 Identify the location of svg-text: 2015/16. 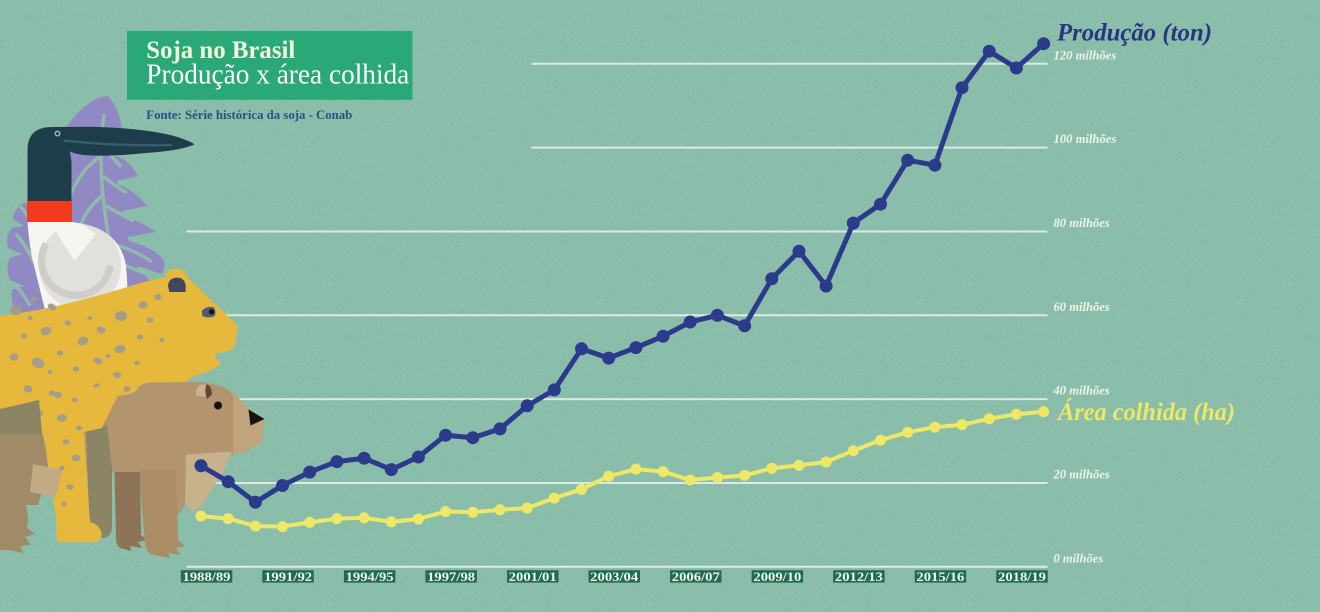
(940, 576).